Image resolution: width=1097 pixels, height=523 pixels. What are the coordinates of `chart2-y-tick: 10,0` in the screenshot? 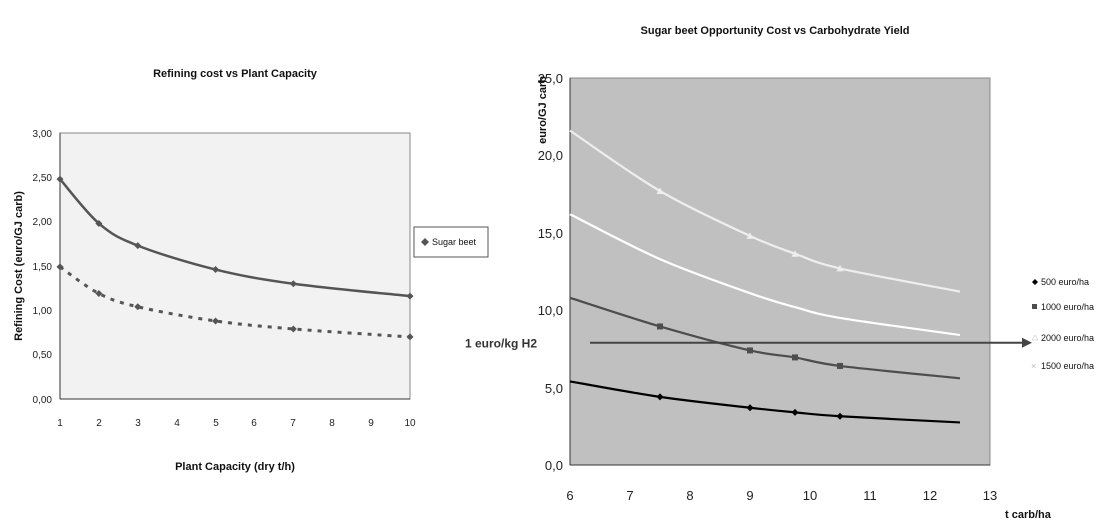 It's located at (550, 310).